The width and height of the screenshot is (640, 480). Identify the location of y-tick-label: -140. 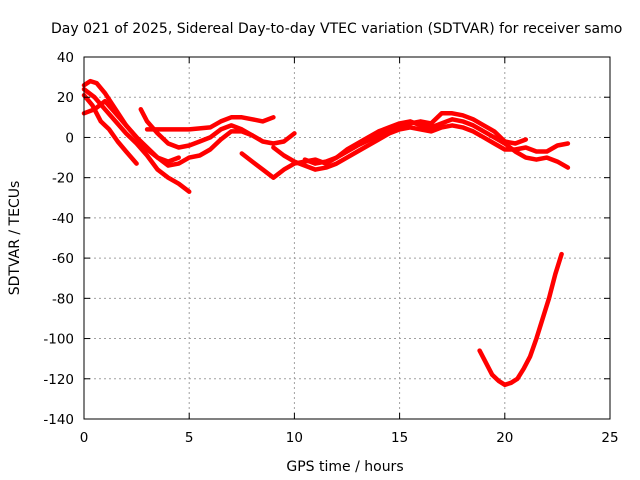
(58, 420).